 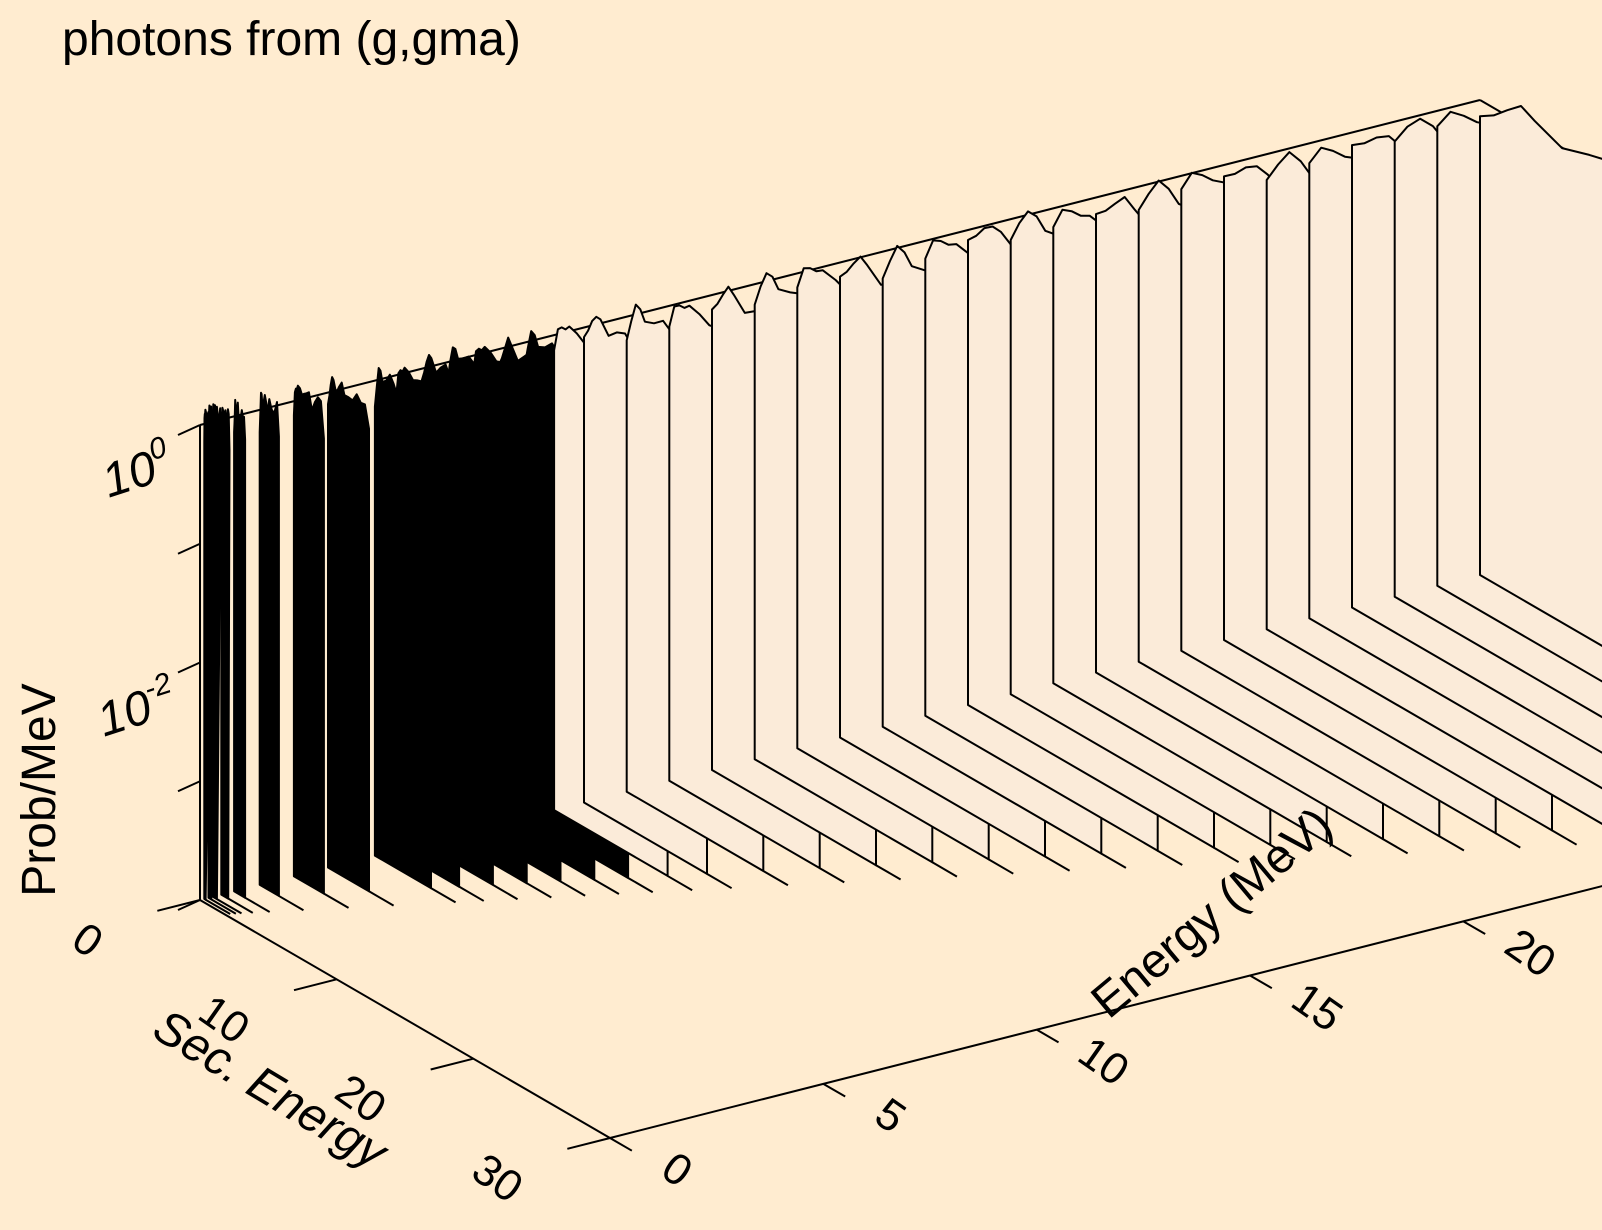 What do you see at coordinates (87, 940) in the screenshot?
I see `y-tick-label: 0` at bounding box center [87, 940].